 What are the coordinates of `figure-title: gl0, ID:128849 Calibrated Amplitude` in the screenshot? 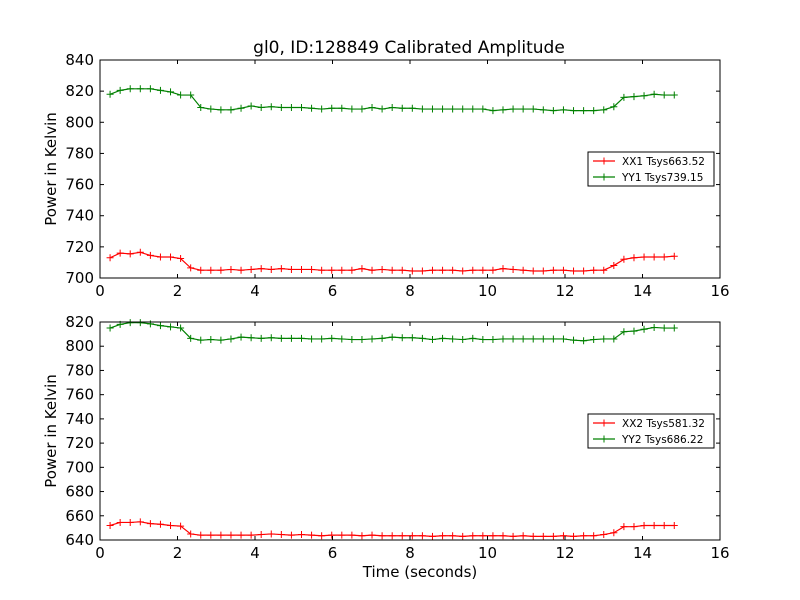 It's located at (409, 48).